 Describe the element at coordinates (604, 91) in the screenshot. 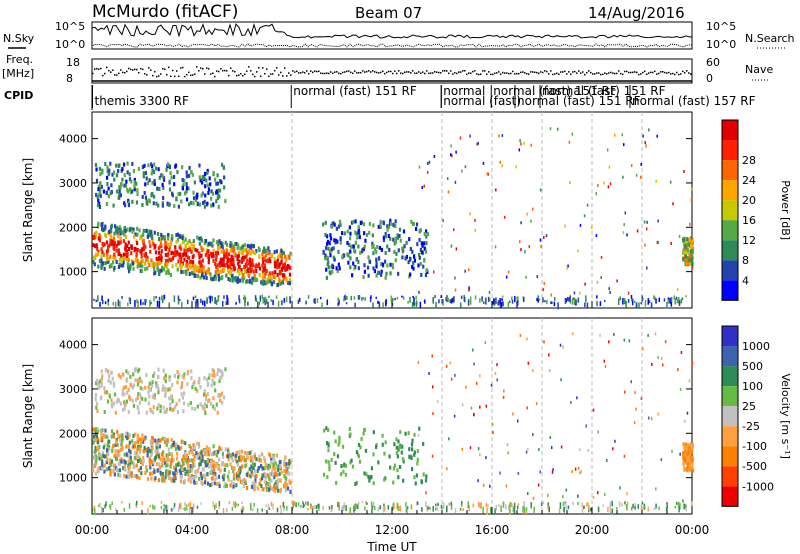

I see `cpid-entry: normal (fast) 151 RF` at that location.